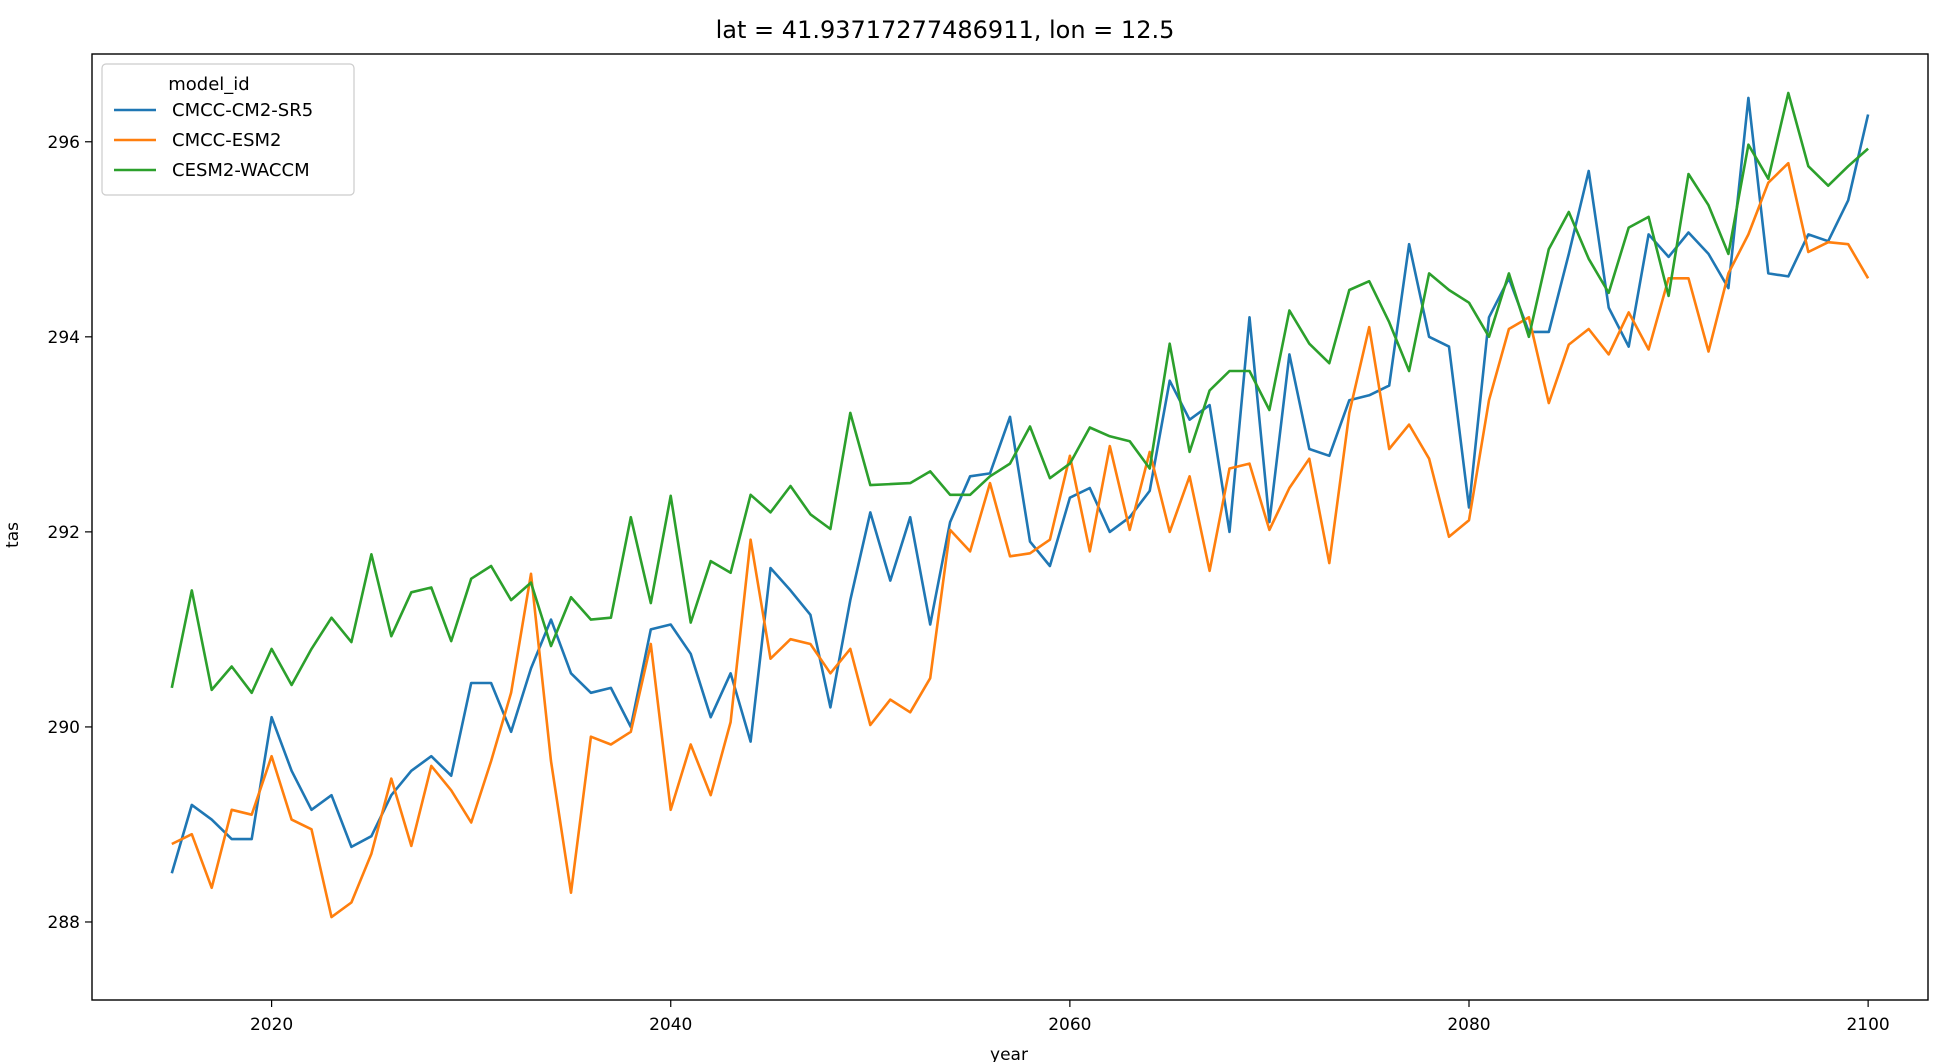 Image resolution: width=1944 pixels, height=1062 pixels. What do you see at coordinates (1468, 1025) in the screenshot?
I see `x-tick-label: 2080` at bounding box center [1468, 1025].